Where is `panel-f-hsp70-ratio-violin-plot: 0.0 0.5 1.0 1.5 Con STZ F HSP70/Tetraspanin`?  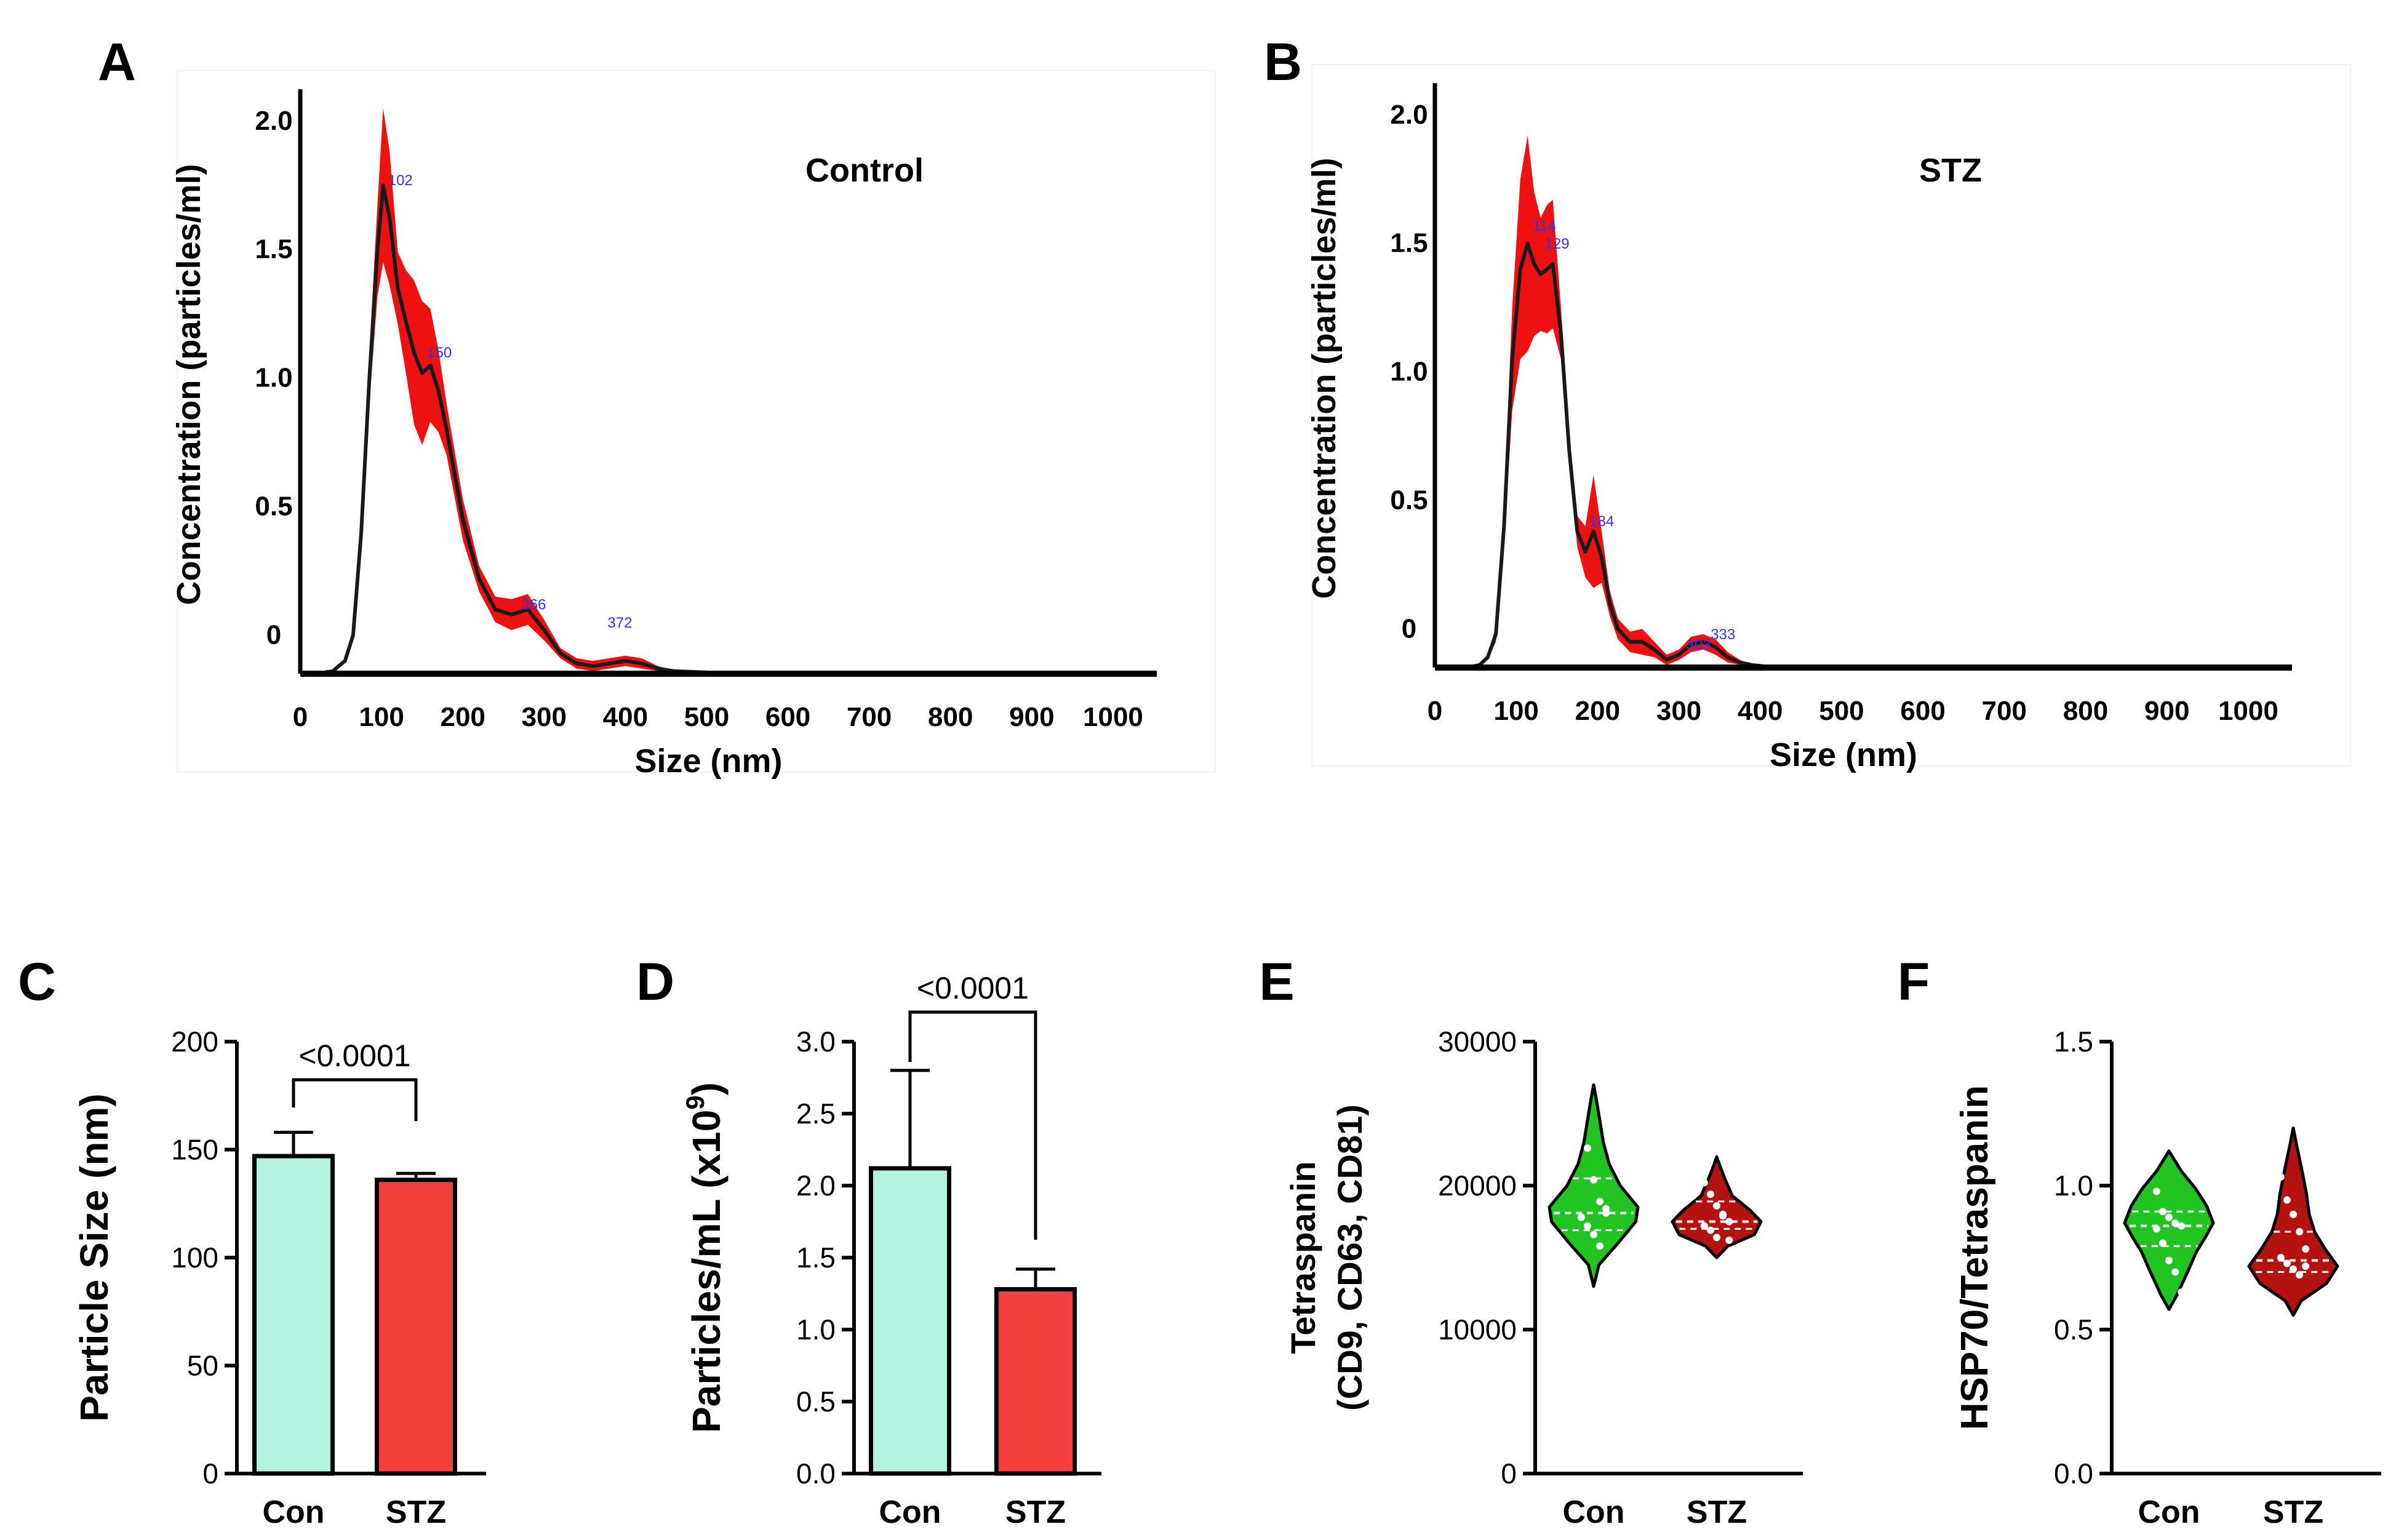
panel-f-hsp70-ratio-violin-plot: 0.0 0.5 1.0 1.5 Con STZ F HSP70/Tetraspanin is located at coordinates (2139, 1241).